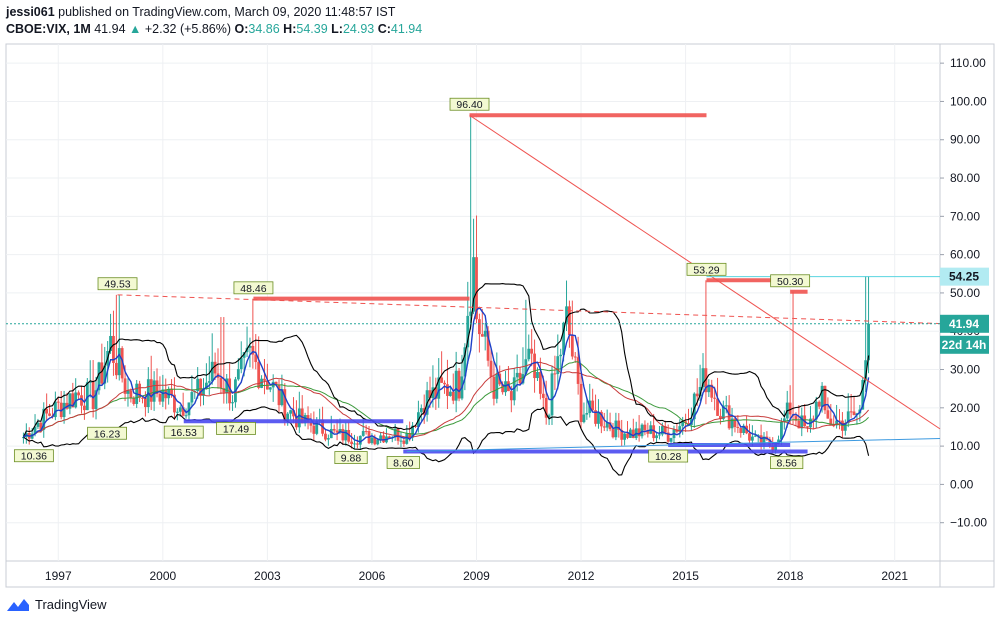  Describe the element at coordinates (446, 399) in the screenshot. I see `ma-red-line` at that location.